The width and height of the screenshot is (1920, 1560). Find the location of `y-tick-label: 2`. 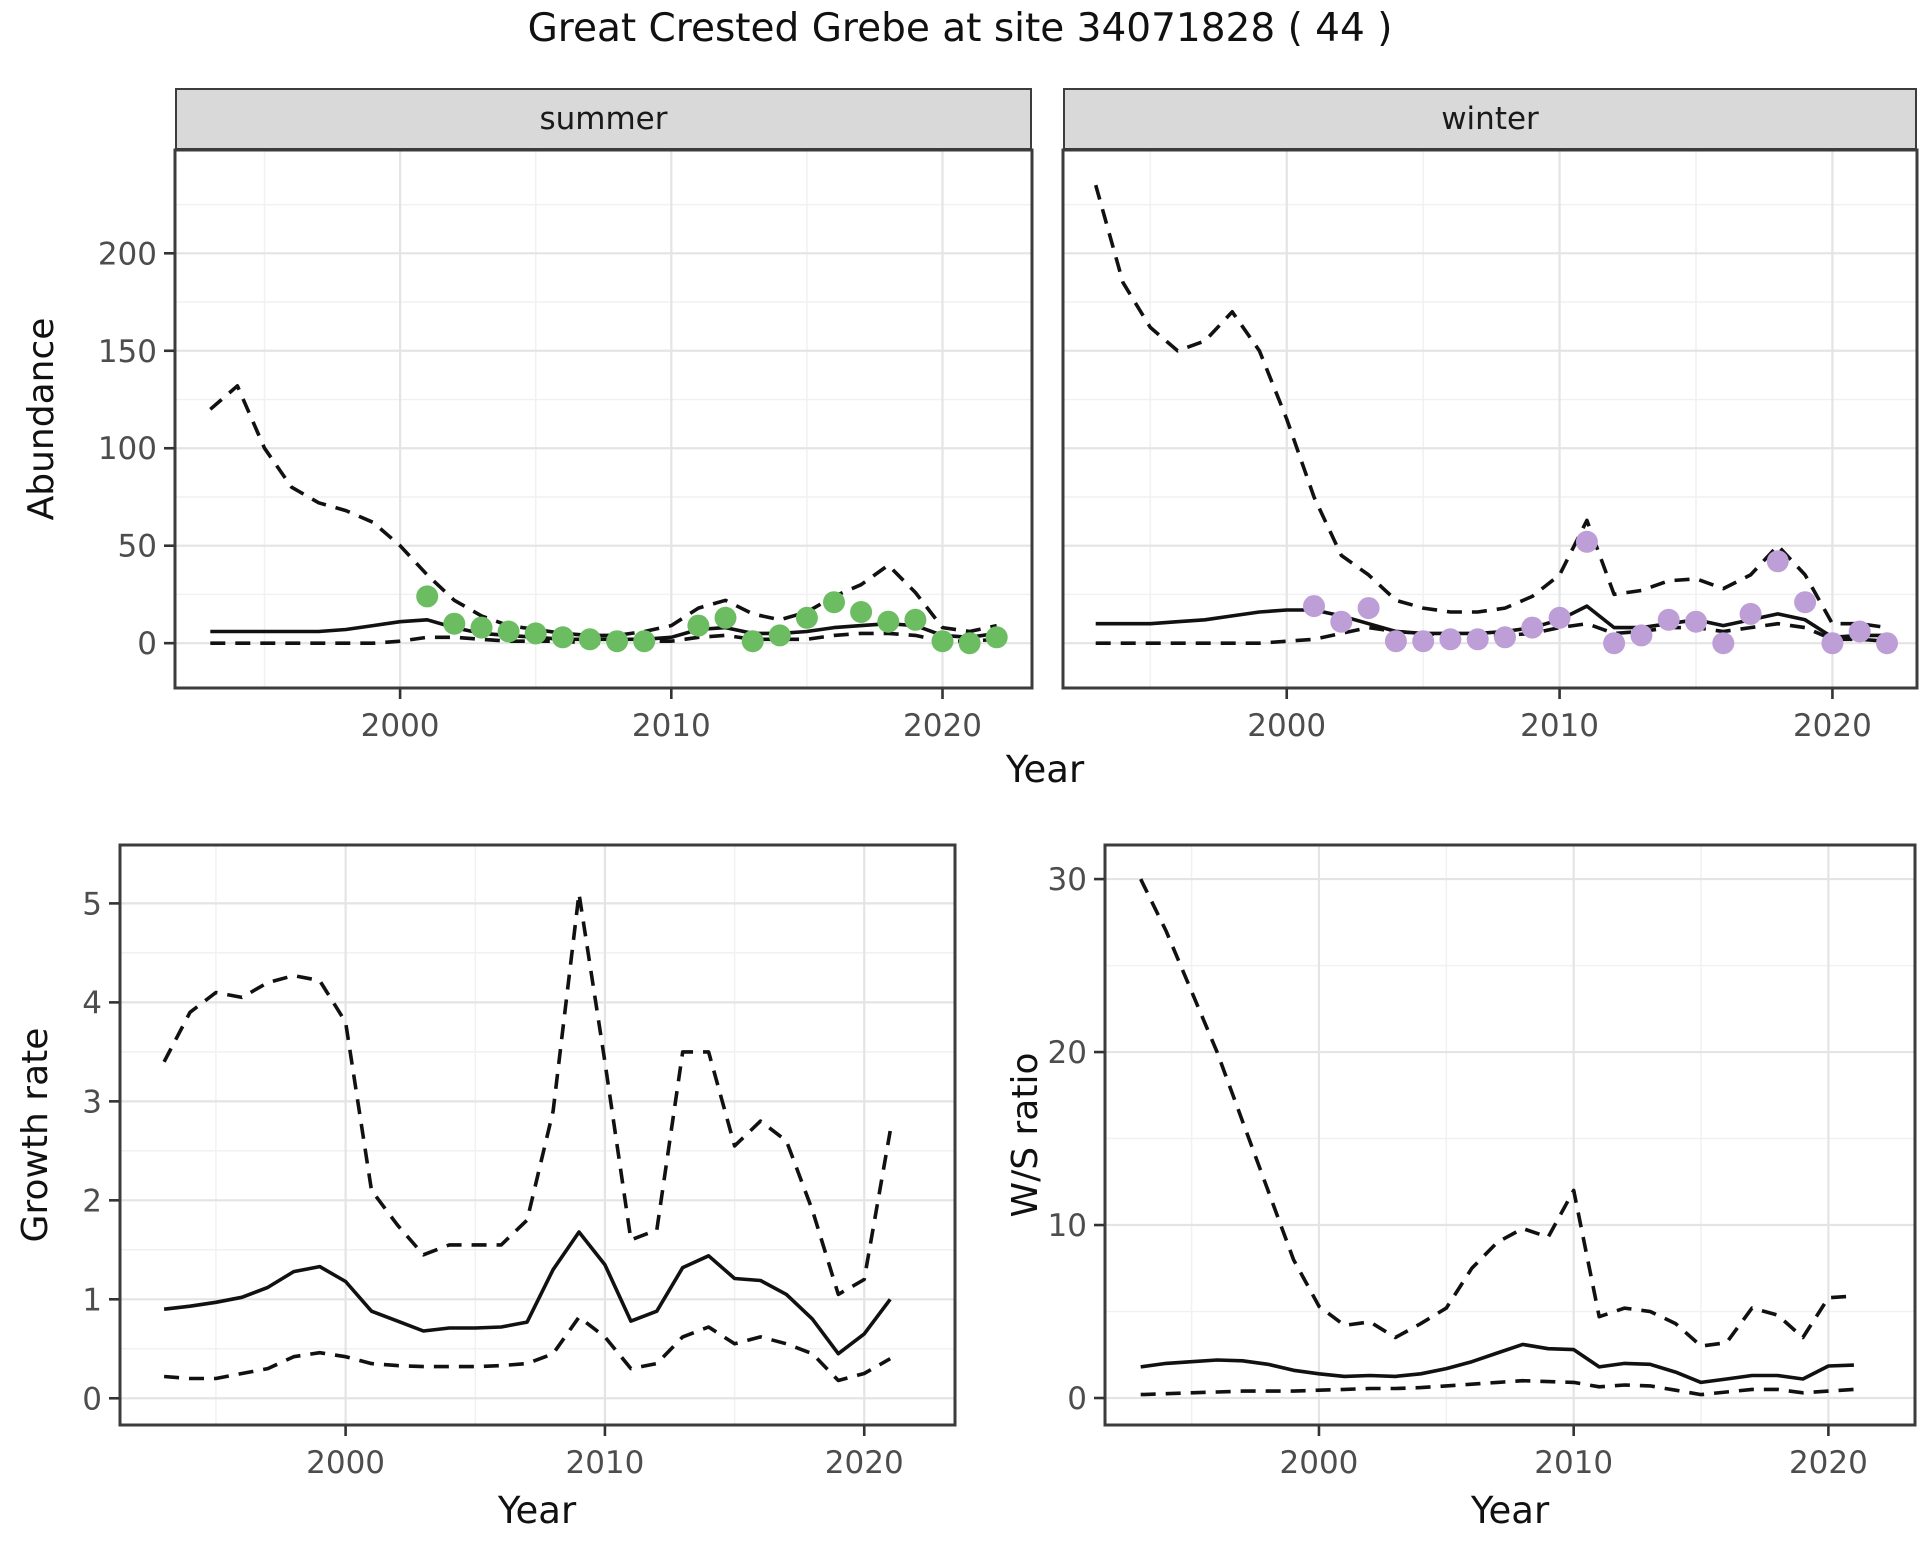

y-tick-label: 2 is located at coordinates (92, 1201).